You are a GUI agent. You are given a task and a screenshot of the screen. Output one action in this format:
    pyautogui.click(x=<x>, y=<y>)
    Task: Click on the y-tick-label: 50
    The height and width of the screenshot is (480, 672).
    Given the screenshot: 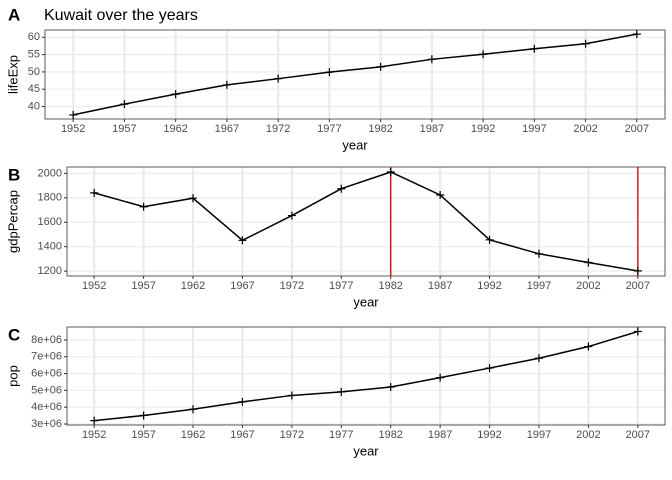 What is the action you would take?
    pyautogui.click(x=34, y=72)
    